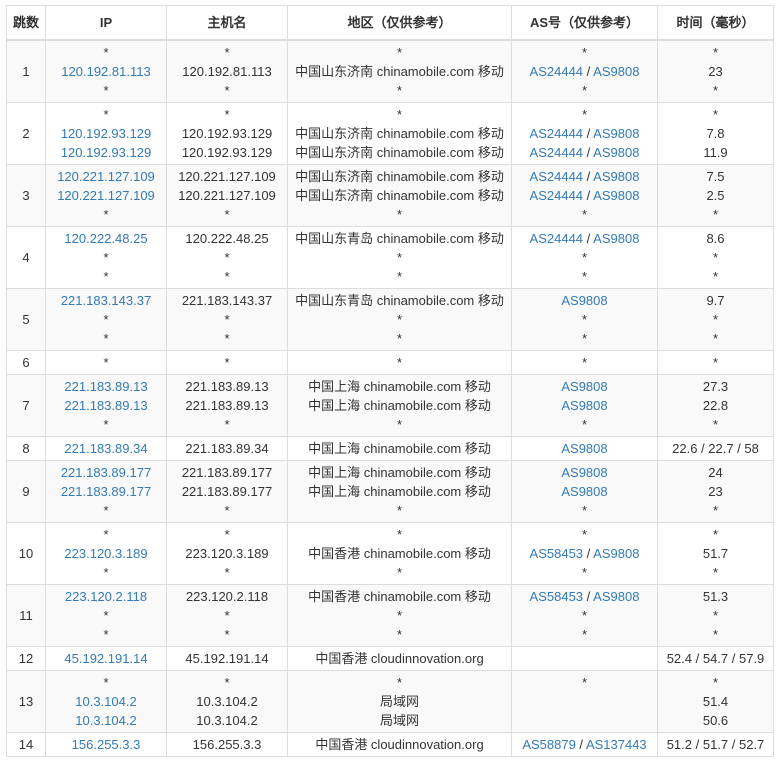  Describe the element at coordinates (715, 195) in the screenshot. I see `time-cell-line: 2.5` at that location.